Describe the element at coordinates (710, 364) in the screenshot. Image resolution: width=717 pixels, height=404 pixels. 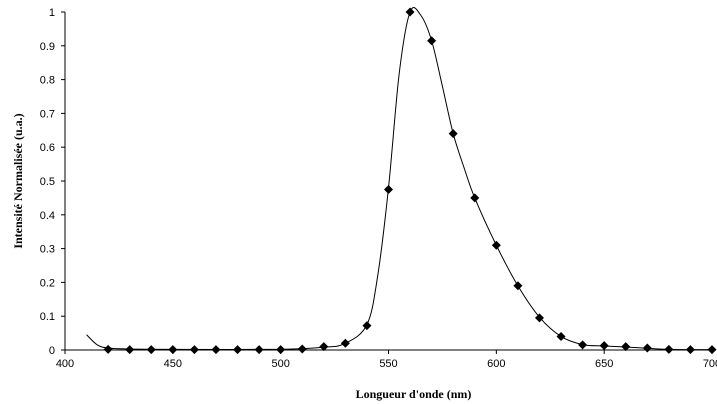
I see `x-tick-label: 700` at that location.